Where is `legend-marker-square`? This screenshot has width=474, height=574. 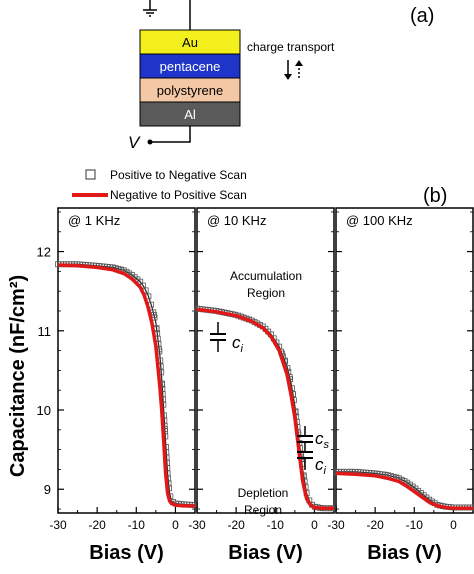 legend-marker-square is located at coordinates (90, 174).